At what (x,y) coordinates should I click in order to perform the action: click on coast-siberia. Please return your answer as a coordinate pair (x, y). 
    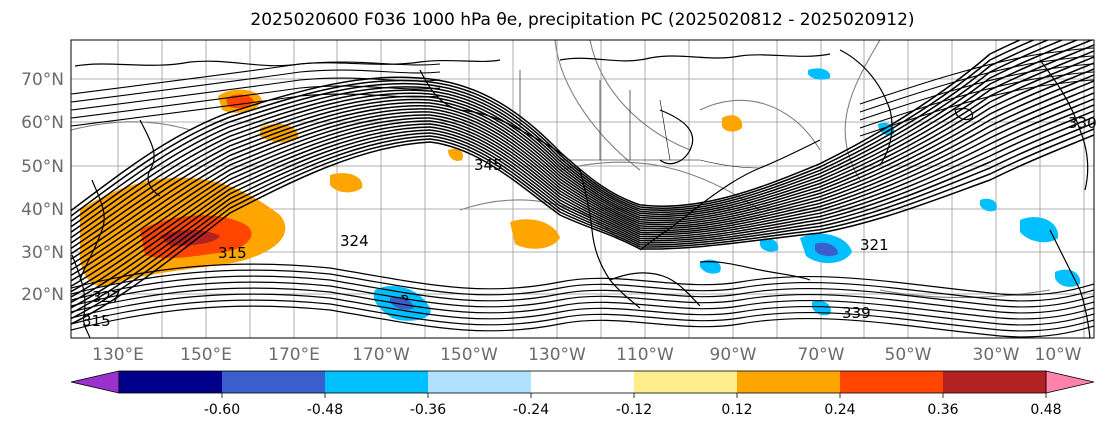
    Looking at the image, I should click on (287, 63).